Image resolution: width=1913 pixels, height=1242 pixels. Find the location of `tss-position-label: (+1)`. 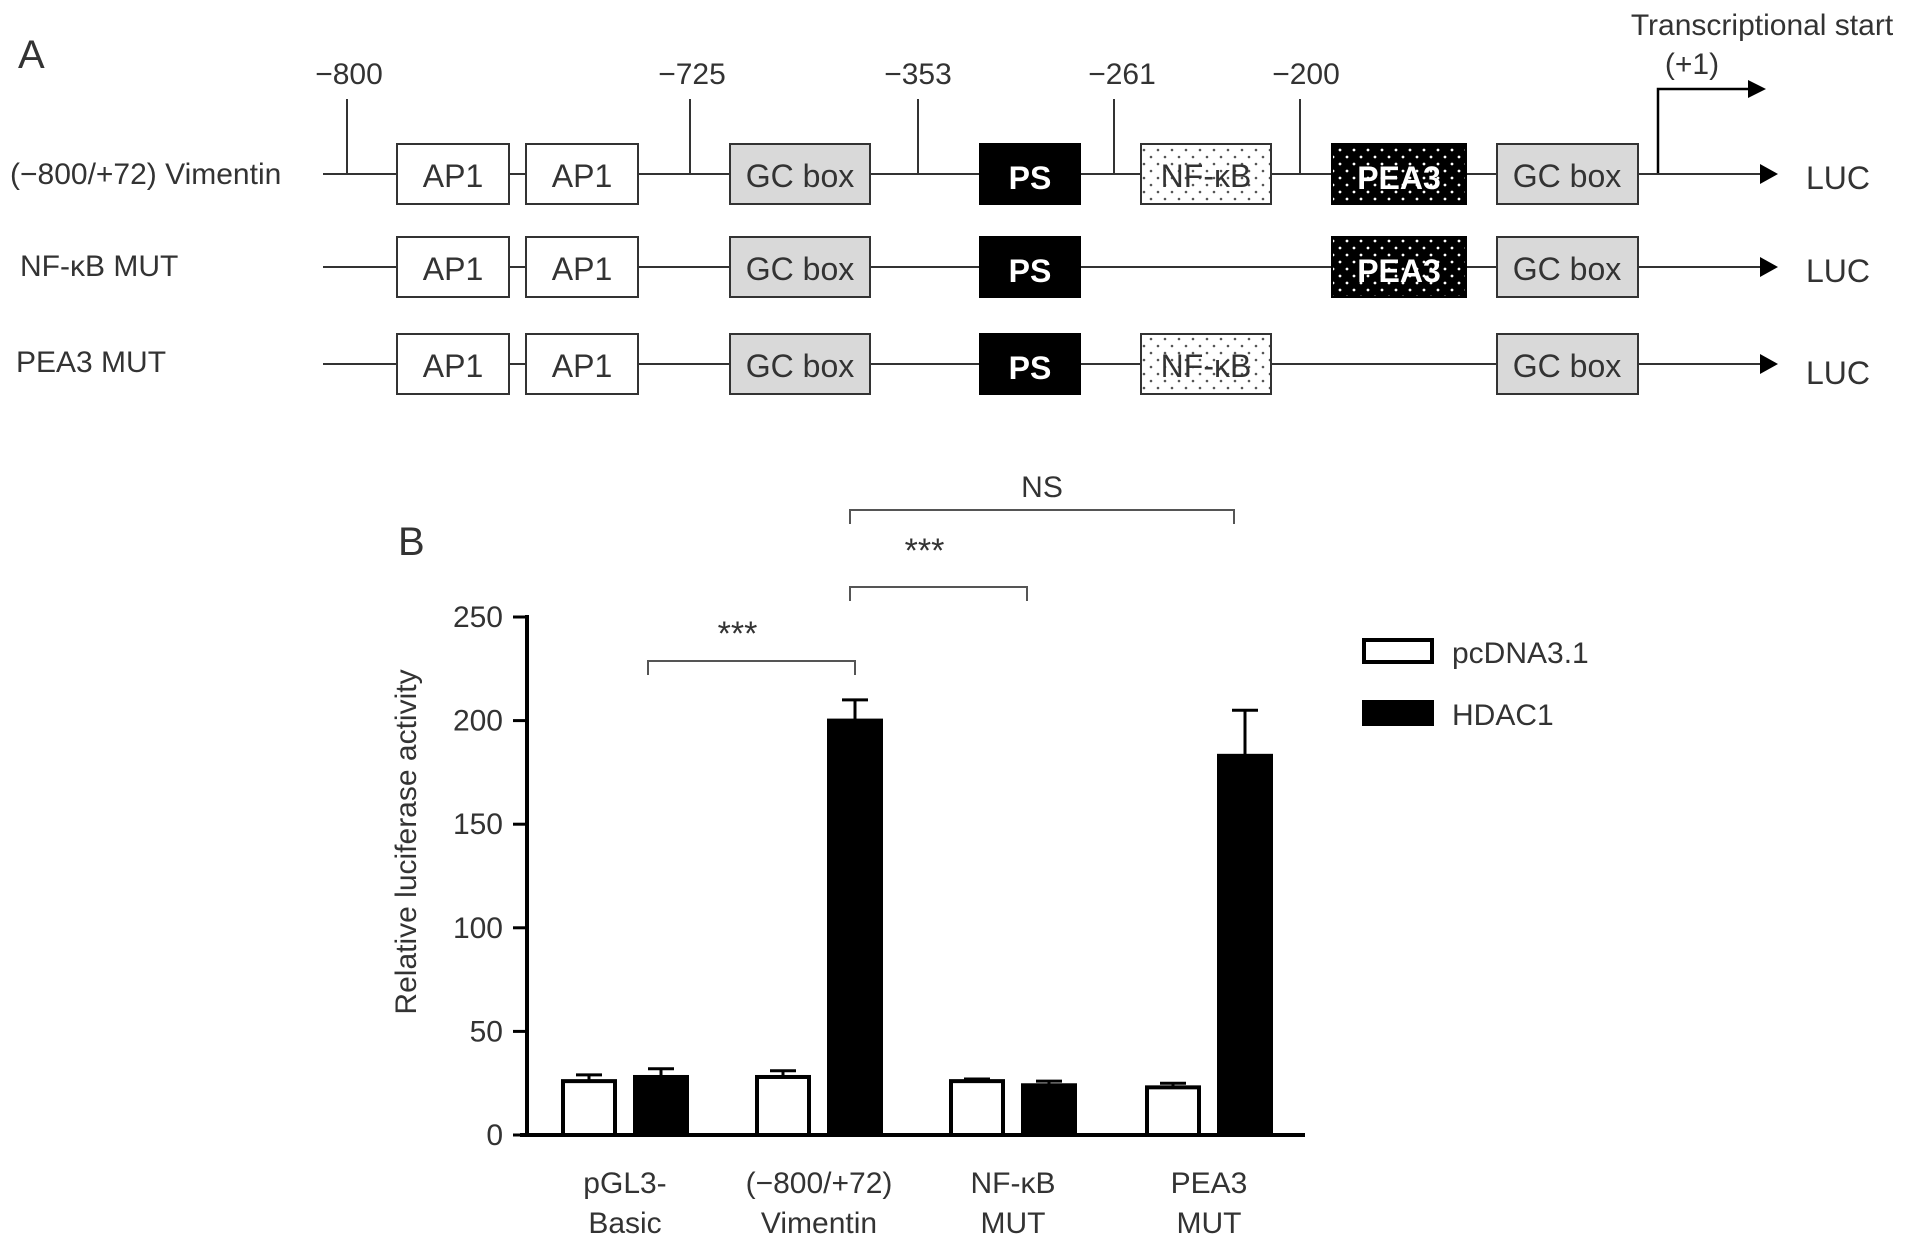

tss-position-label: (+1) is located at coordinates (1692, 64).